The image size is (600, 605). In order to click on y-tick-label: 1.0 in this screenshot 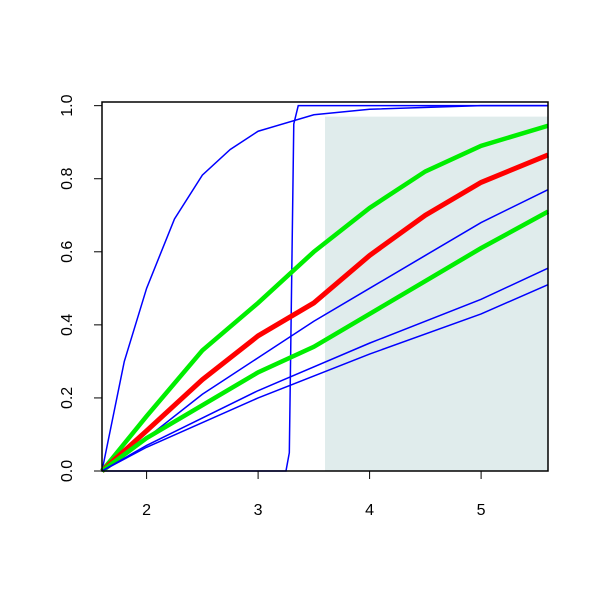, I will do `click(67, 105)`.